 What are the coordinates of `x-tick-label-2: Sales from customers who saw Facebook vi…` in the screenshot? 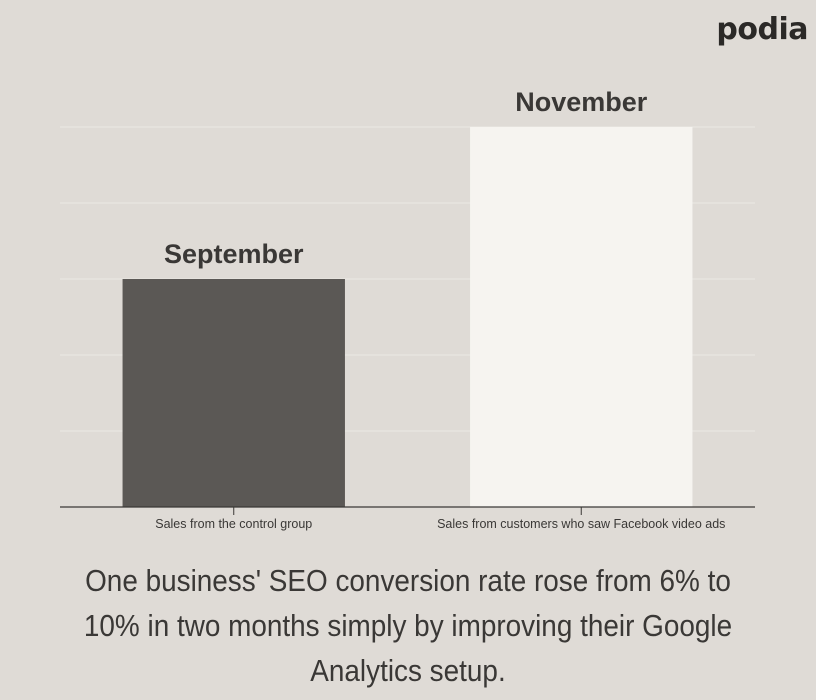 It's located at (581, 524).